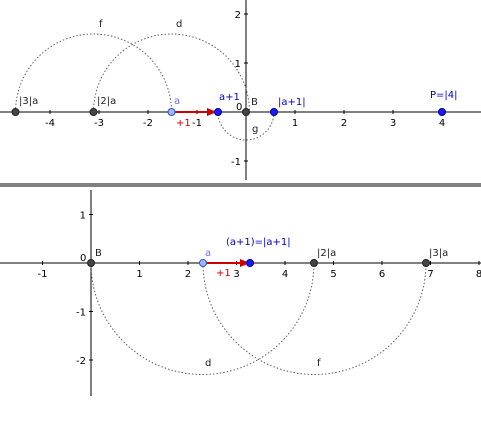  What do you see at coordinates (28, 101) in the screenshot?
I see `top-point-3a-label: |3|a` at bounding box center [28, 101].